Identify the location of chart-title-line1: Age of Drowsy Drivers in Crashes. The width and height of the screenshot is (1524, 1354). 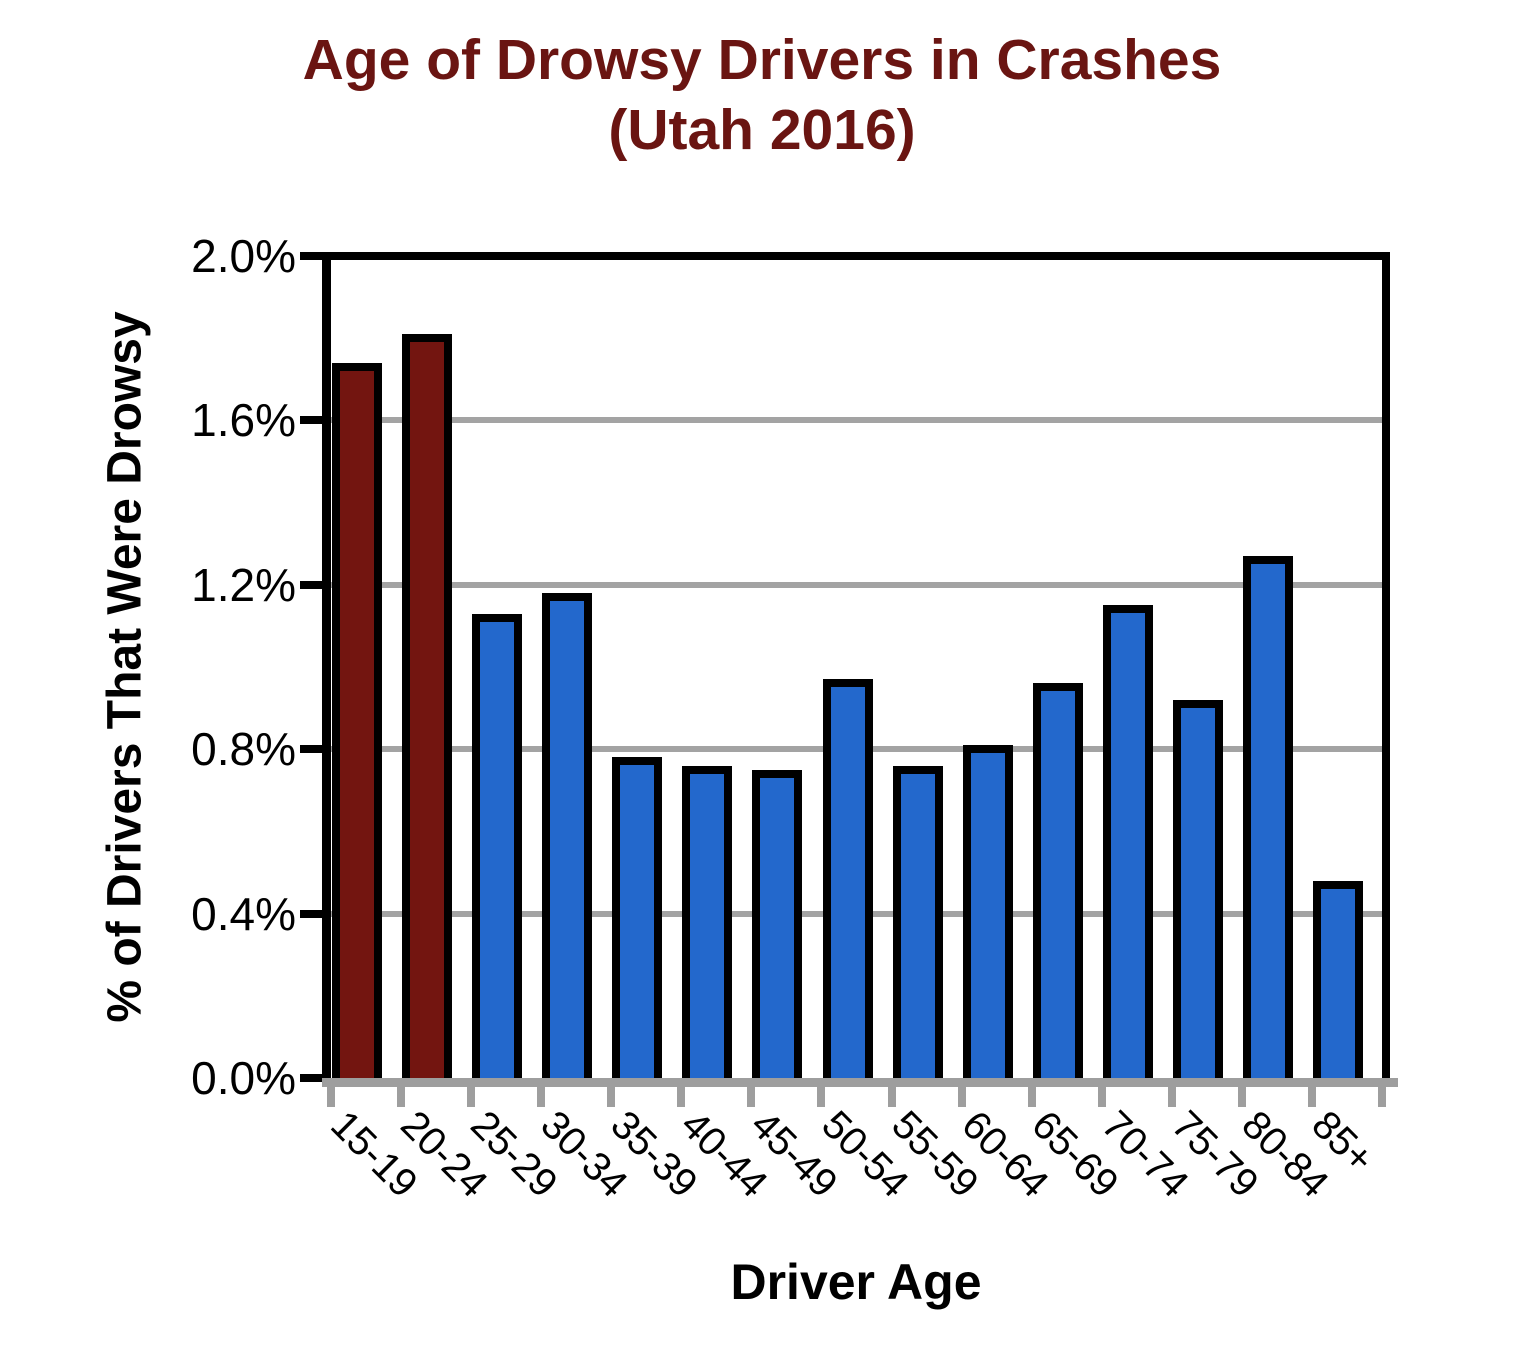
(762, 60).